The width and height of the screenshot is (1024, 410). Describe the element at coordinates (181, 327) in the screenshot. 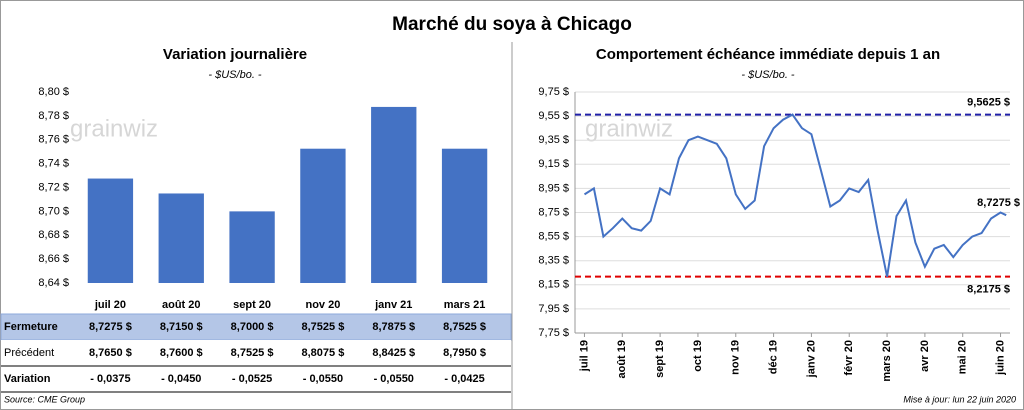

I see `table-cell: 8,7150 $` at that location.